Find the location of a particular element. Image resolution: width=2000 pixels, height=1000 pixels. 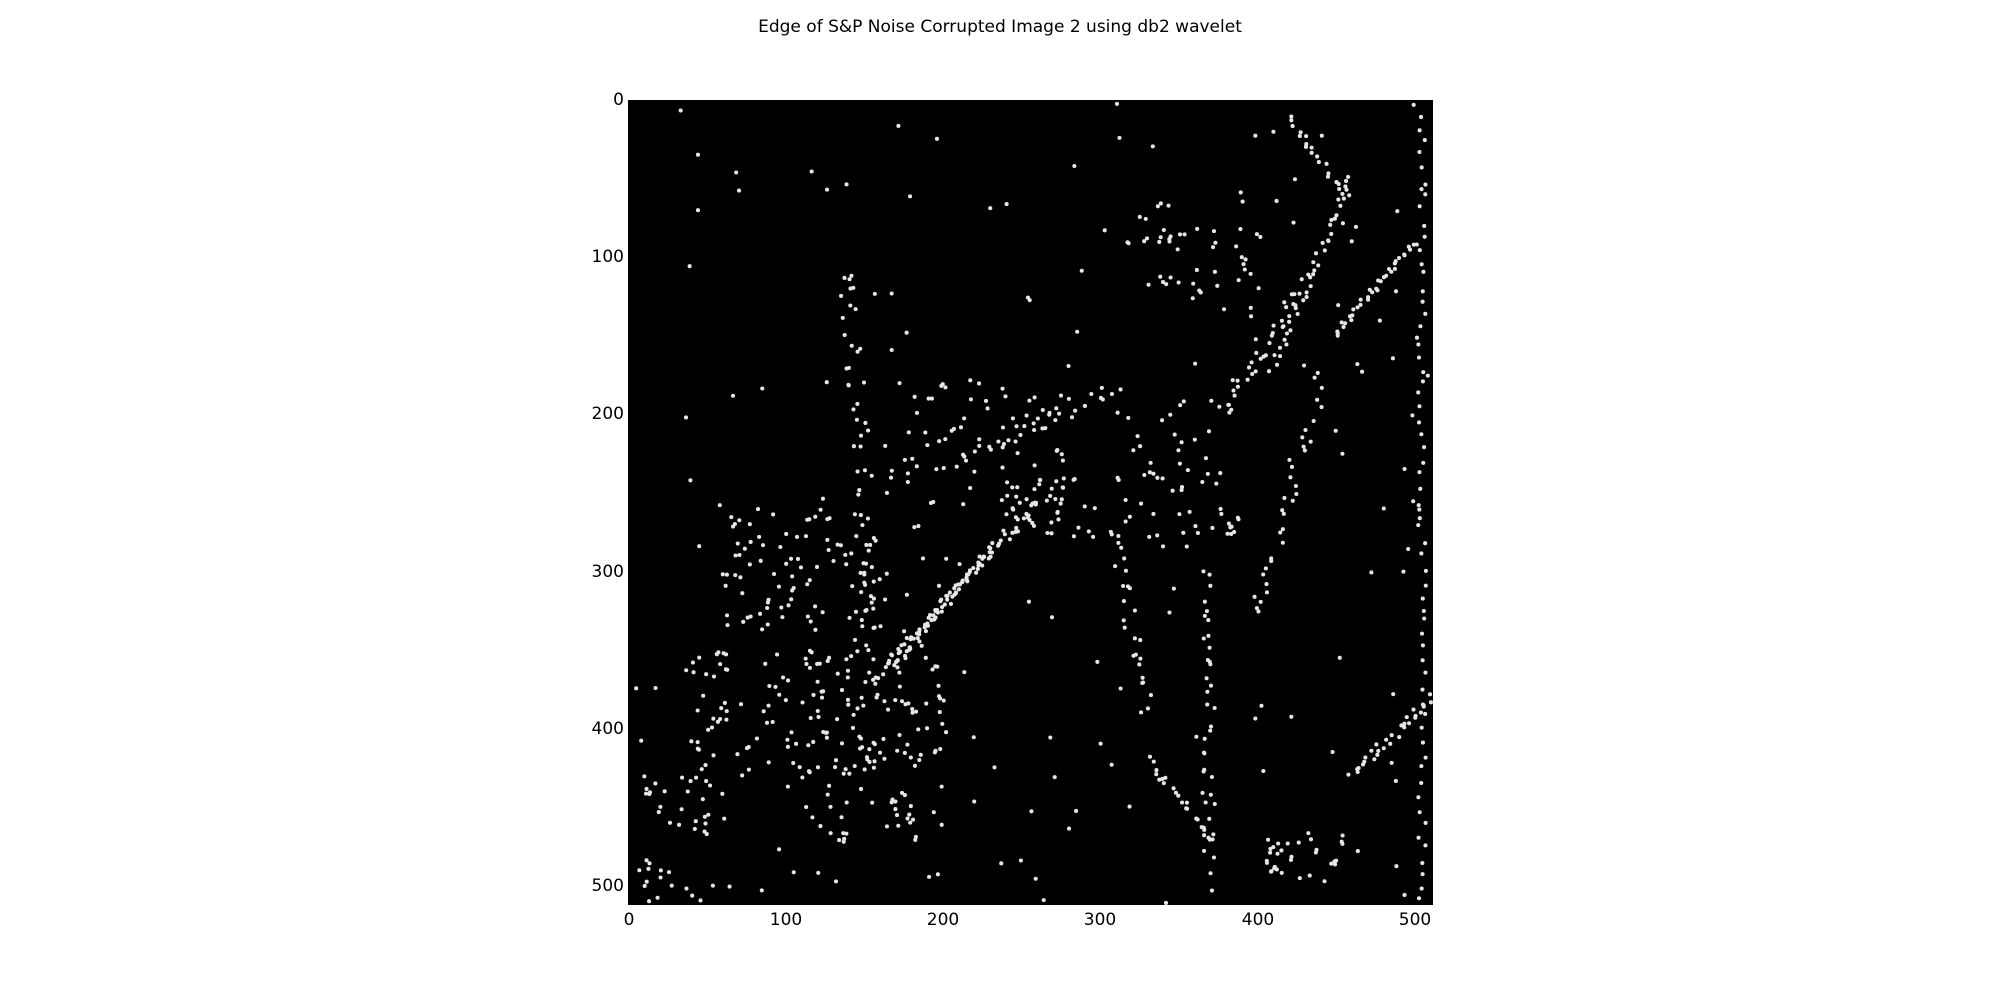

x-tick-label-300: 300 is located at coordinates (1100, 920).